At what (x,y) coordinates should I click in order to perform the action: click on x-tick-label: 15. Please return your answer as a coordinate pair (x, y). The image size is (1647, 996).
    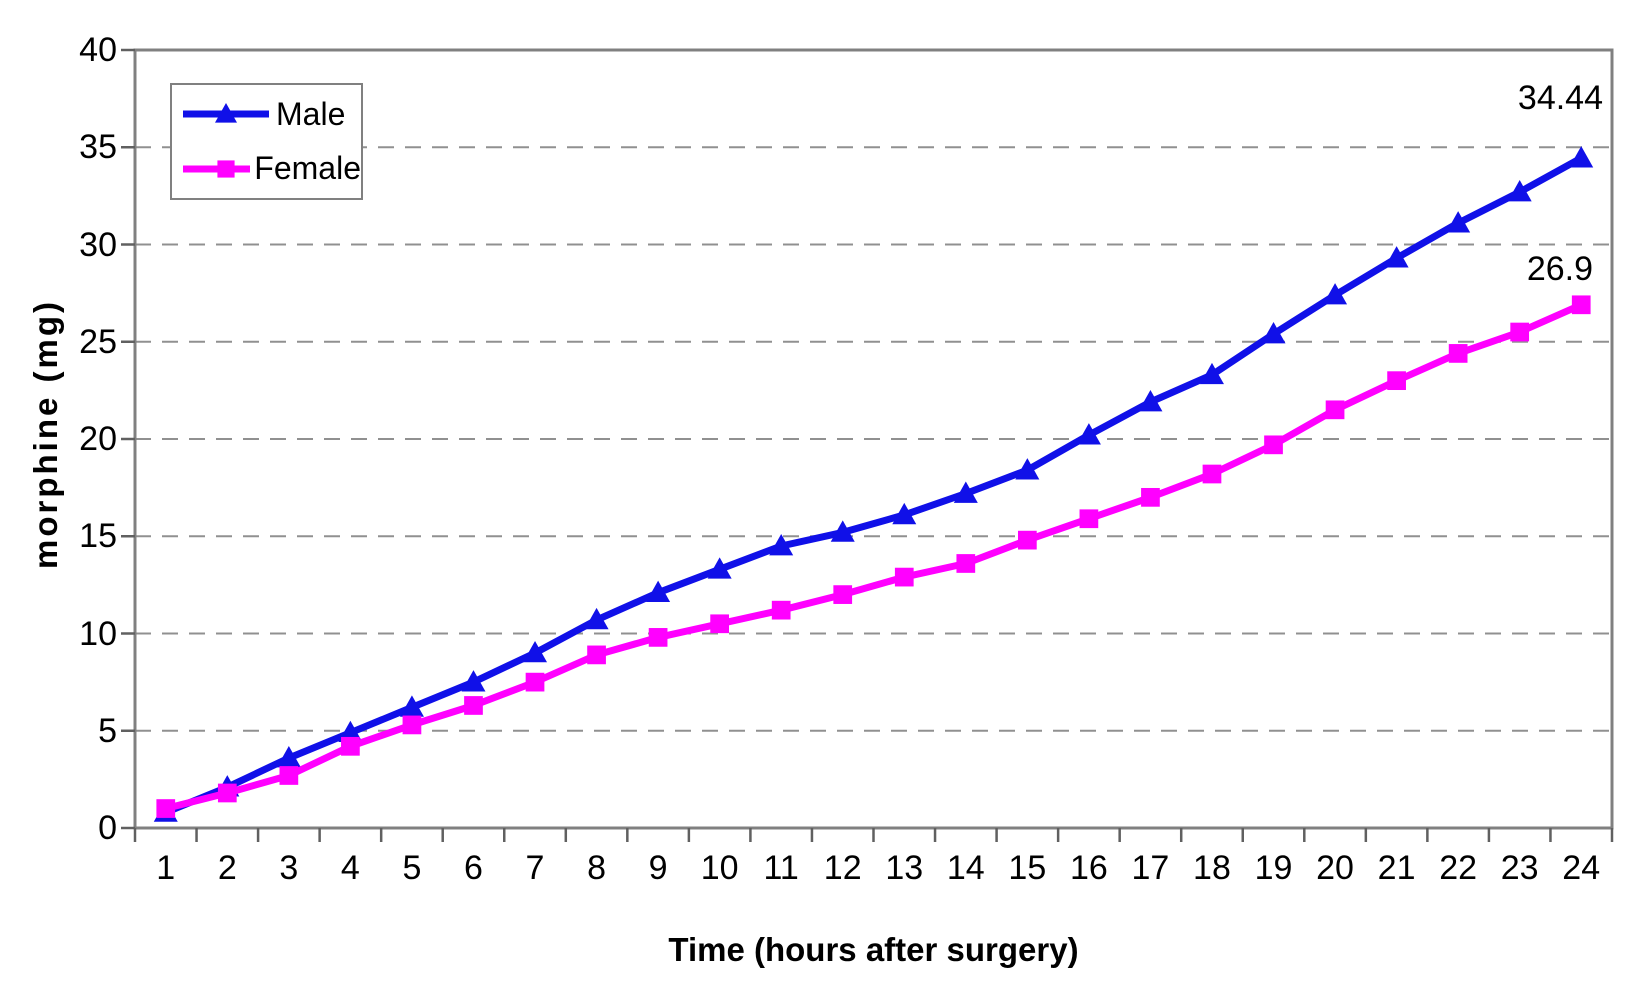
    Looking at the image, I should click on (1027, 868).